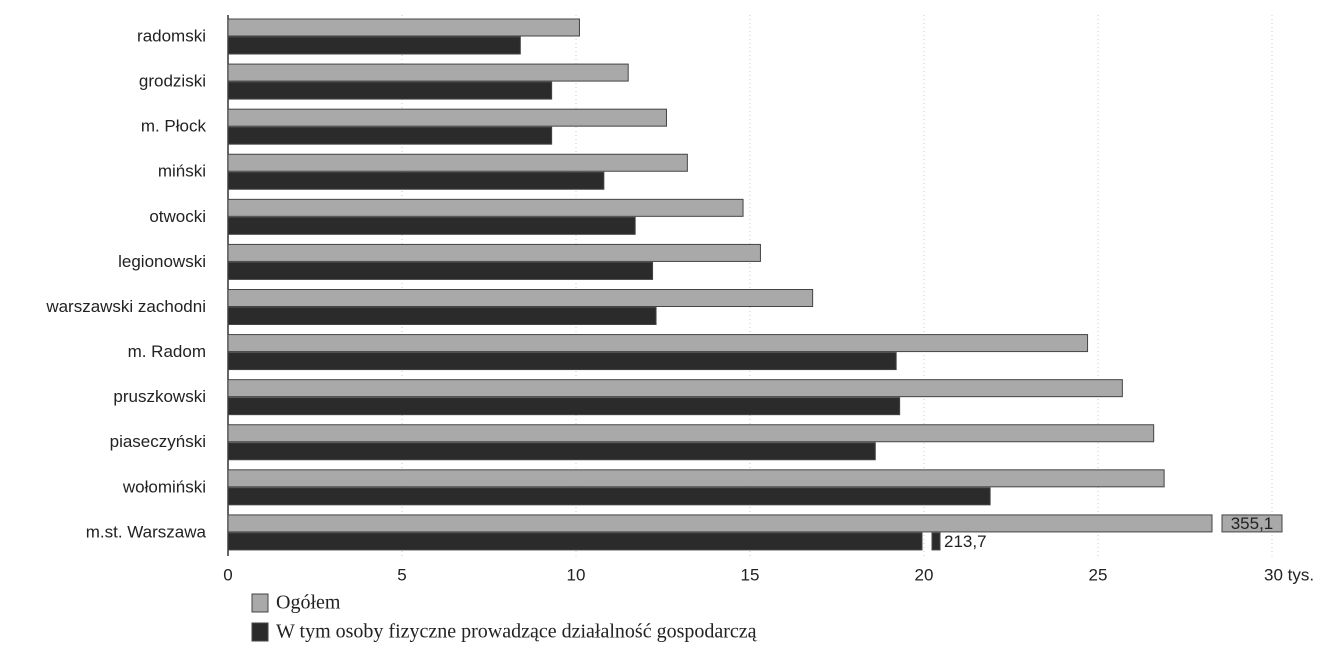 The image size is (1319, 653). What do you see at coordinates (167, 351) in the screenshot?
I see `y-tick-label: m. Radom` at bounding box center [167, 351].